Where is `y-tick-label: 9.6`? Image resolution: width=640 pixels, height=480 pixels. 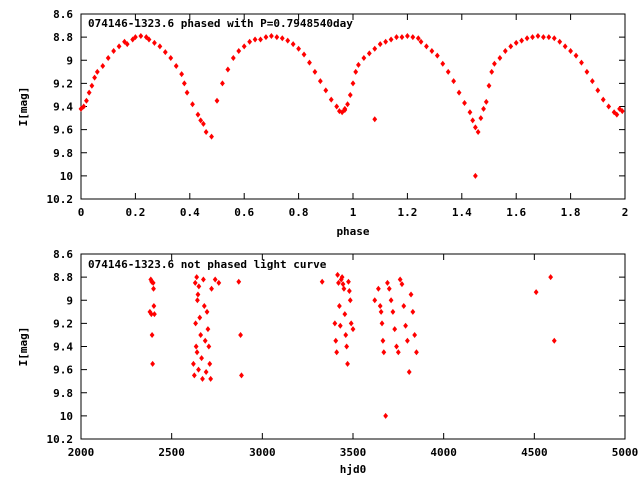 y-tick-label: 9.6 is located at coordinates (63, 370).